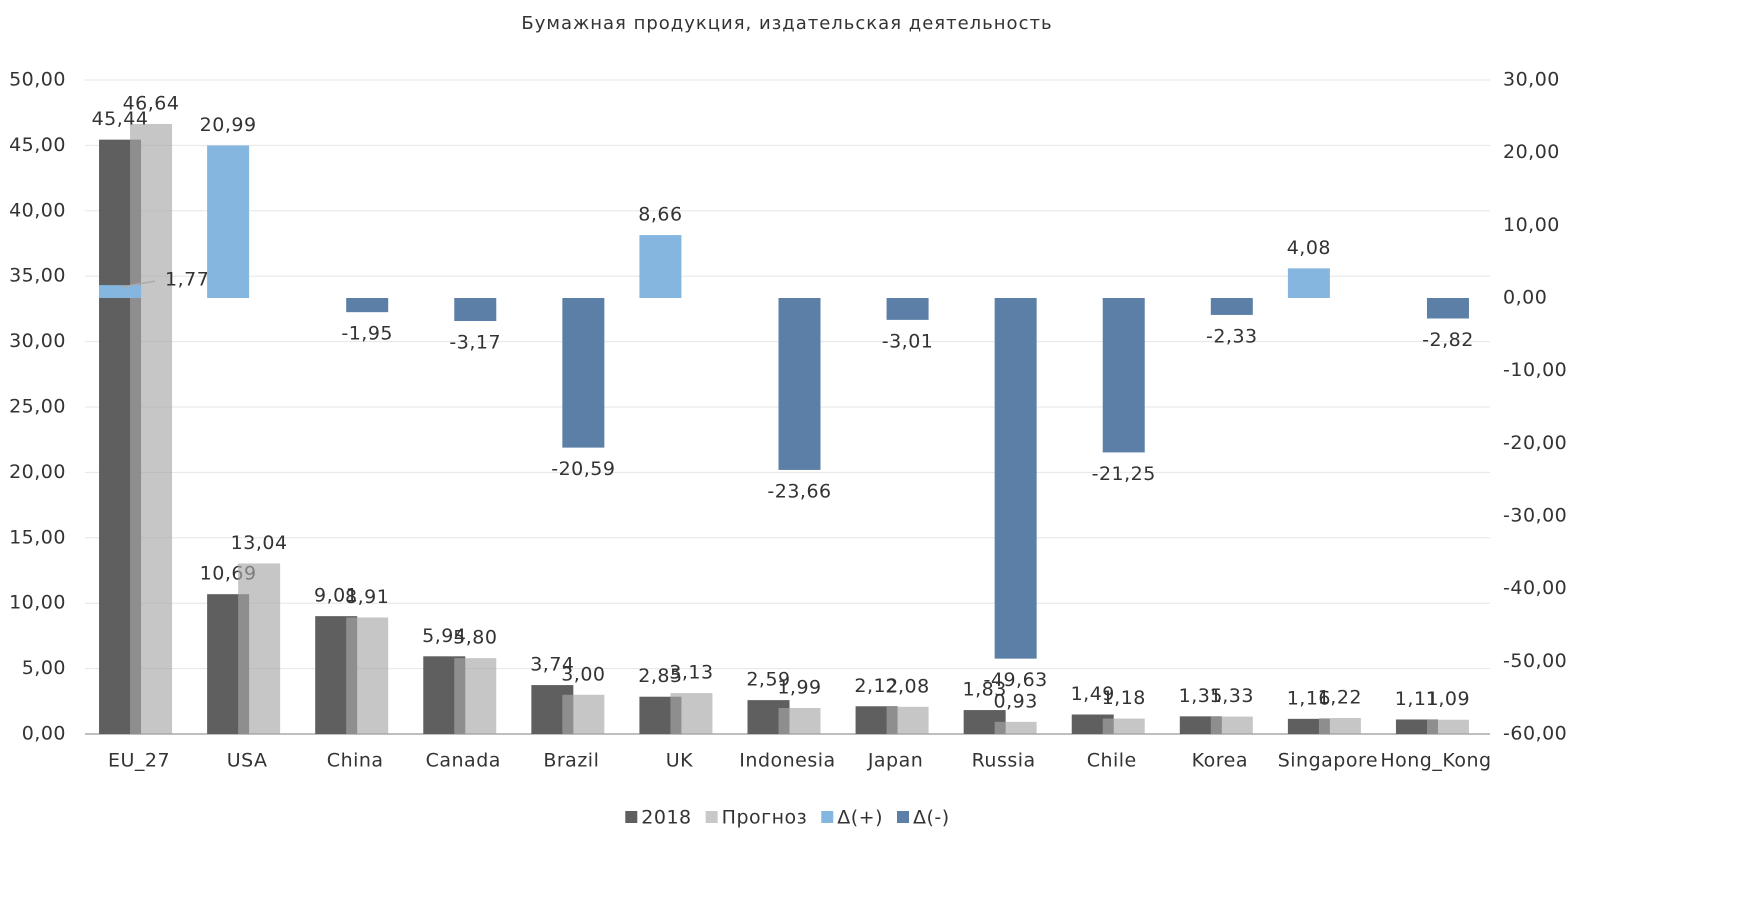 Image resolution: width=1739 pixels, height=918 pixels. I want to click on x-tick-label: Brazil, so click(571, 761).